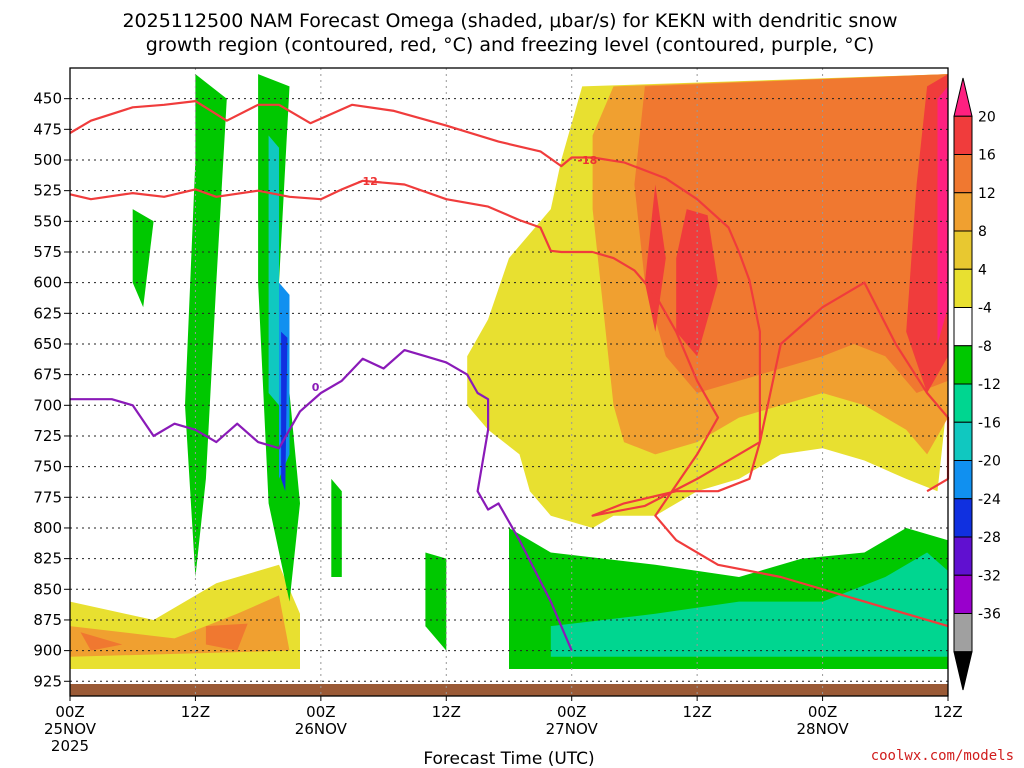 The width and height of the screenshot is (1024, 768). Describe the element at coordinates (987, 156) in the screenshot. I see `colorbar-label-1: 16` at that location.